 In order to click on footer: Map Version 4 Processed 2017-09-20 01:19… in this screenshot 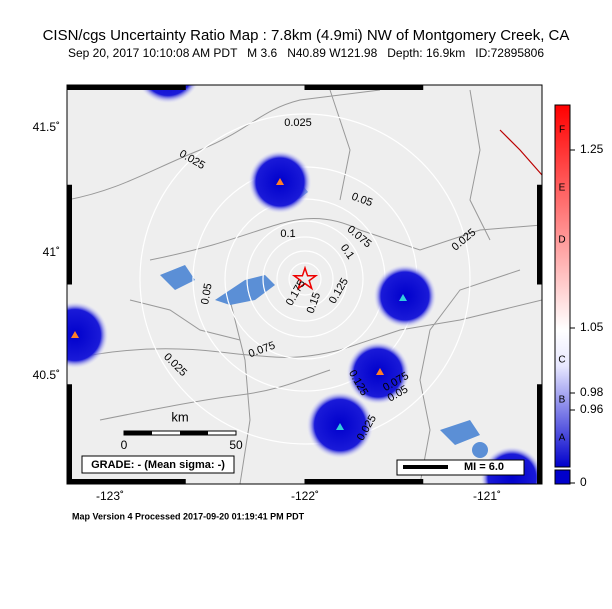, I will do `click(188, 516)`.